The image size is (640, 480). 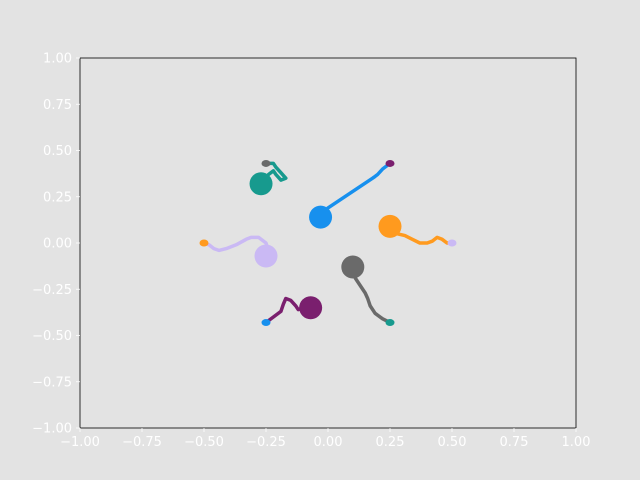 What do you see at coordinates (52, 336) in the screenshot?
I see `y-tick-label: −0.50` at bounding box center [52, 336].